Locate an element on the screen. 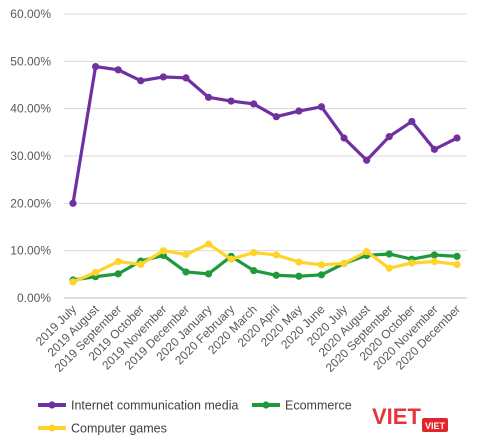 The height and width of the screenshot is (444, 484). y-tick-label: 20.00% is located at coordinates (30, 203).